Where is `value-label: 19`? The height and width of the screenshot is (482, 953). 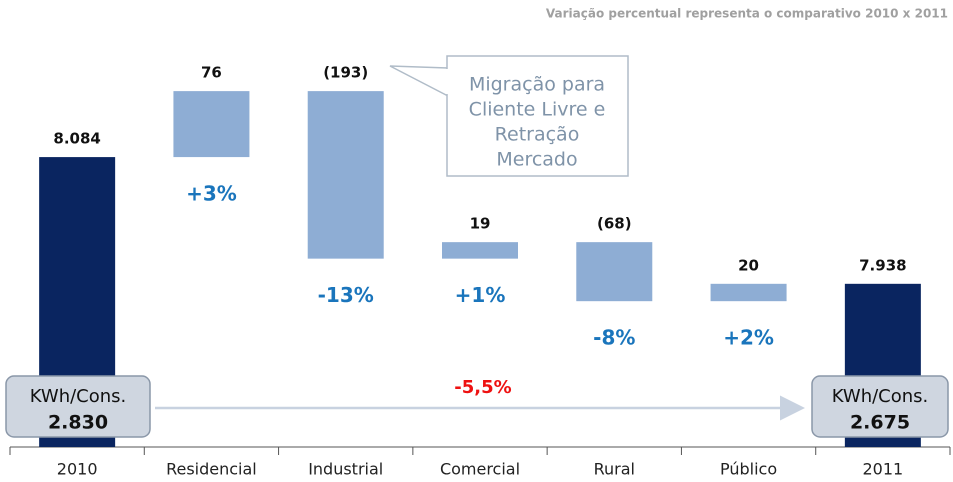 value-label: 19 is located at coordinates (480, 224).